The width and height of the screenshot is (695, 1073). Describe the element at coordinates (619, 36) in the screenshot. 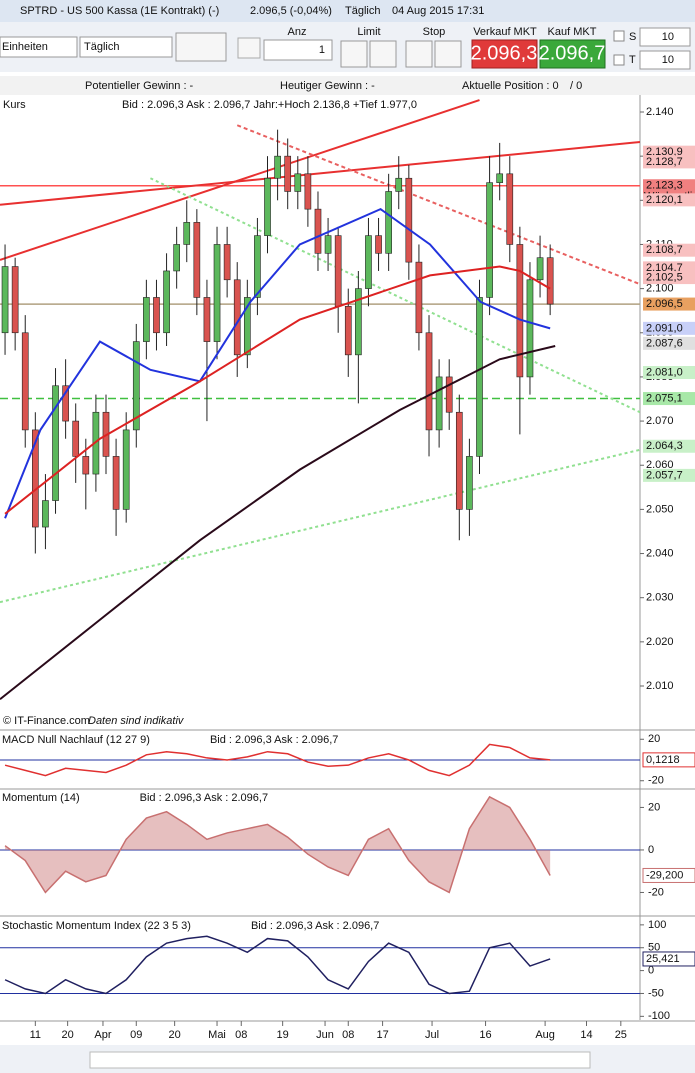

I see `s-checkbox` at that location.